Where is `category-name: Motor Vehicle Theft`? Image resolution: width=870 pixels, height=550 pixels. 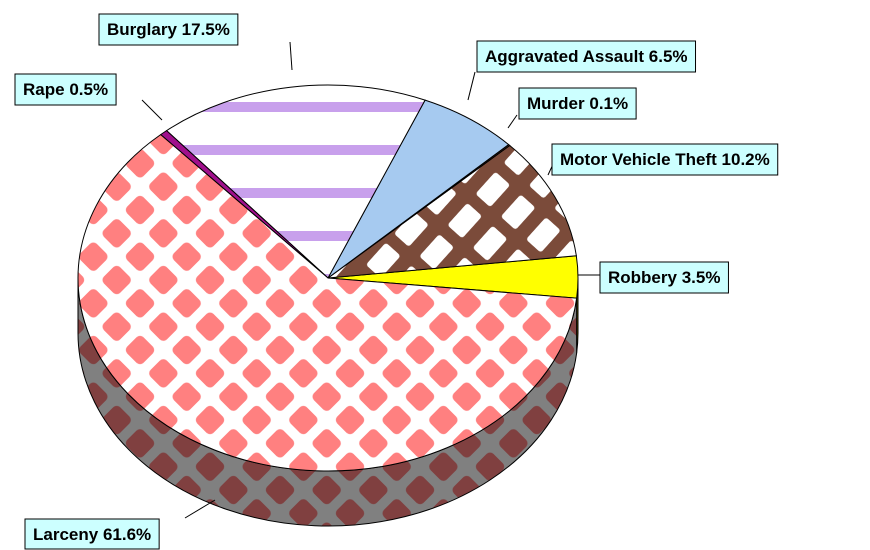
category-name: Motor Vehicle Theft is located at coordinates (638, 159).